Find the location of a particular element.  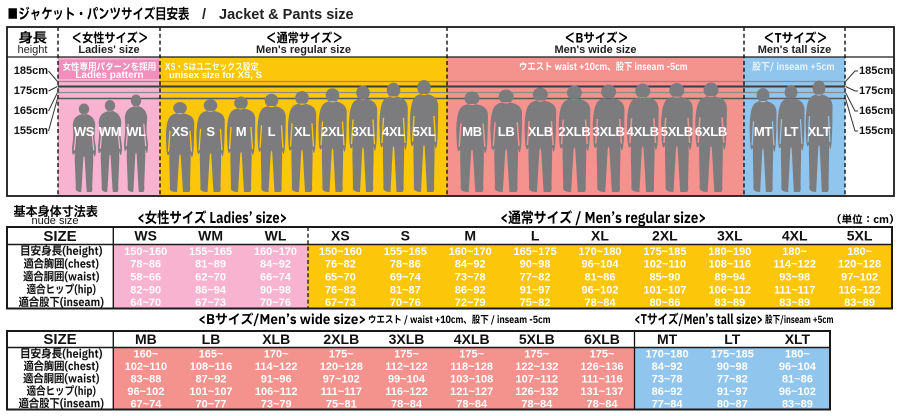

svg-text: 112~122 is located at coordinates (406, 367).